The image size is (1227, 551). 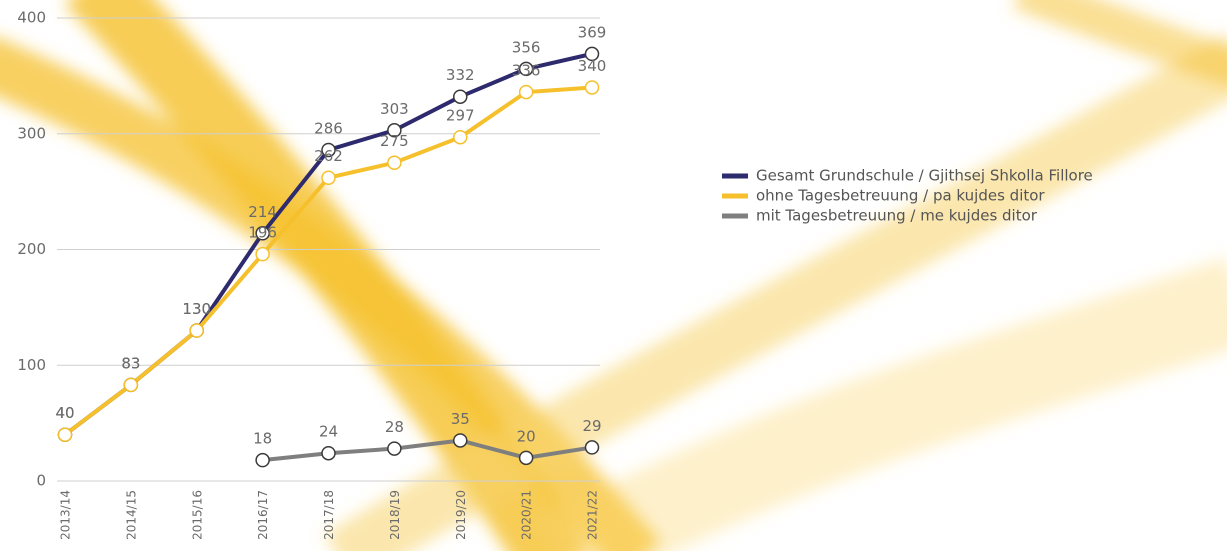 What do you see at coordinates (460, 419) in the screenshot?
I see `data-label: 35` at bounding box center [460, 419].